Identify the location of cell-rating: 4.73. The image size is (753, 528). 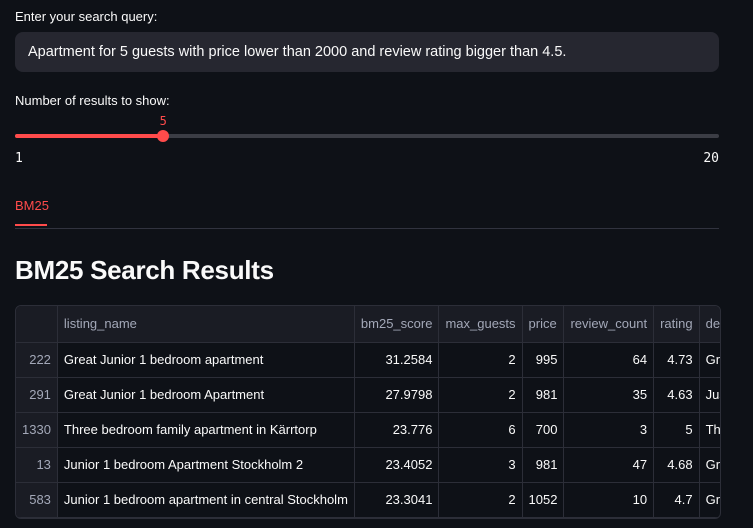
(676, 360).